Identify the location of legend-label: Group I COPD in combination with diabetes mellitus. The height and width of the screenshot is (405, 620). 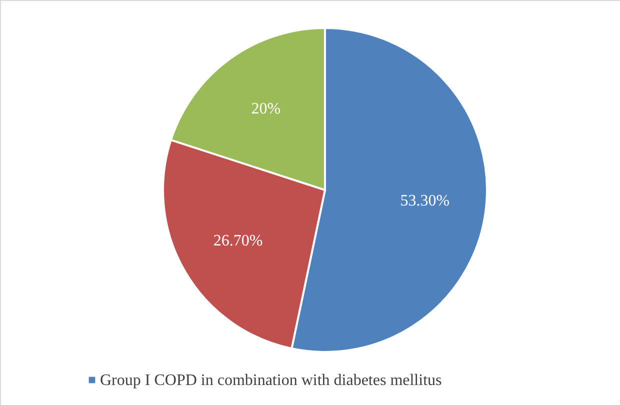
(271, 380).